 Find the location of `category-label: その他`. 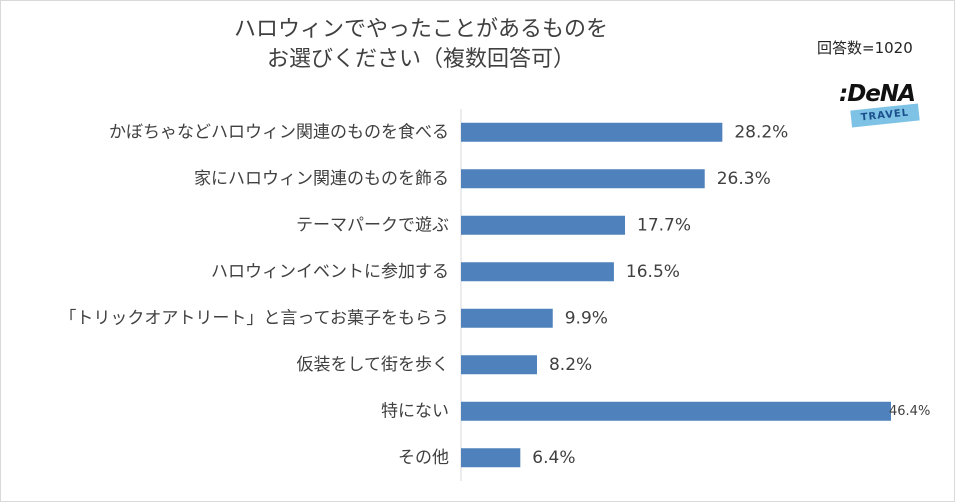

category-label: その他 is located at coordinates (423, 458).